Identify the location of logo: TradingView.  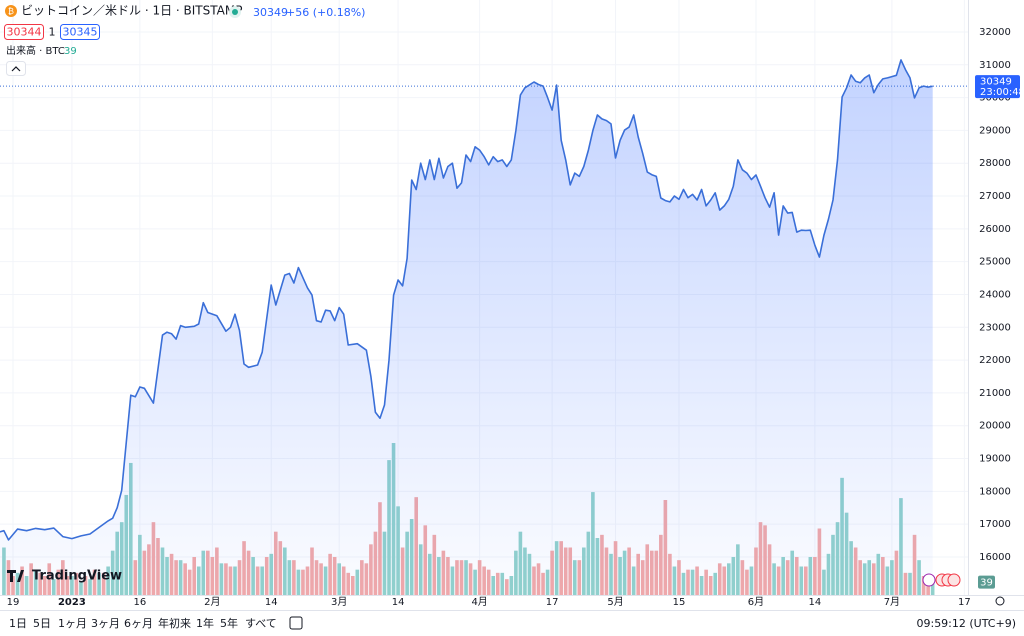
(64, 576).